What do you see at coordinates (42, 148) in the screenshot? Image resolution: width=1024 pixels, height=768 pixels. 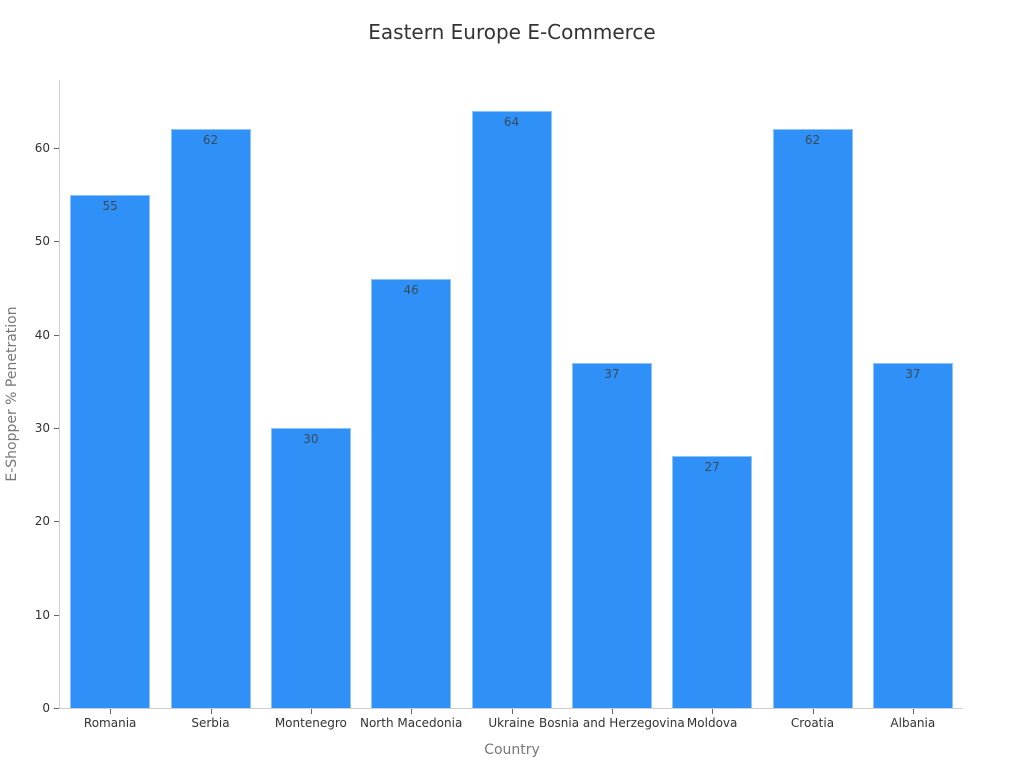 I see `y-tick-label: 60` at bounding box center [42, 148].